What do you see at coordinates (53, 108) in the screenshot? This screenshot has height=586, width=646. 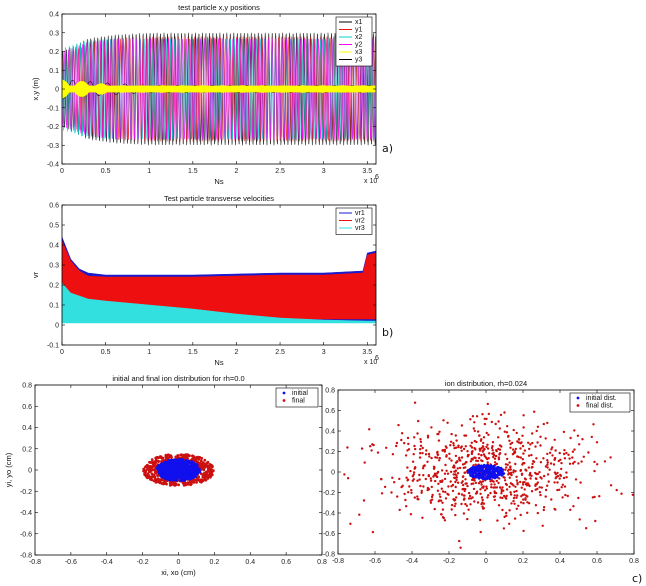 I see `y-tick-label: -0.1` at bounding box center [53, 108].